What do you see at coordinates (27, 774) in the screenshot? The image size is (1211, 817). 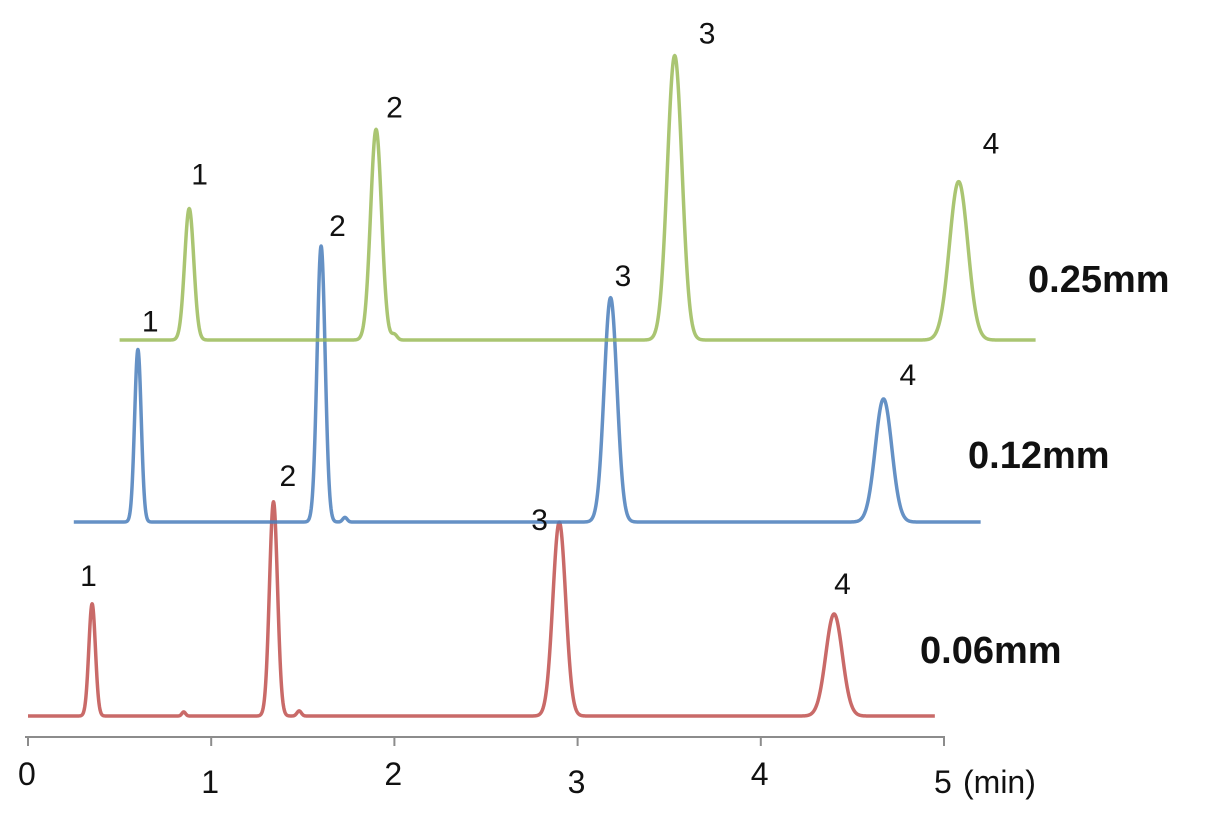 I see `x-tick-label: 0` at bounding box center [27, 774].